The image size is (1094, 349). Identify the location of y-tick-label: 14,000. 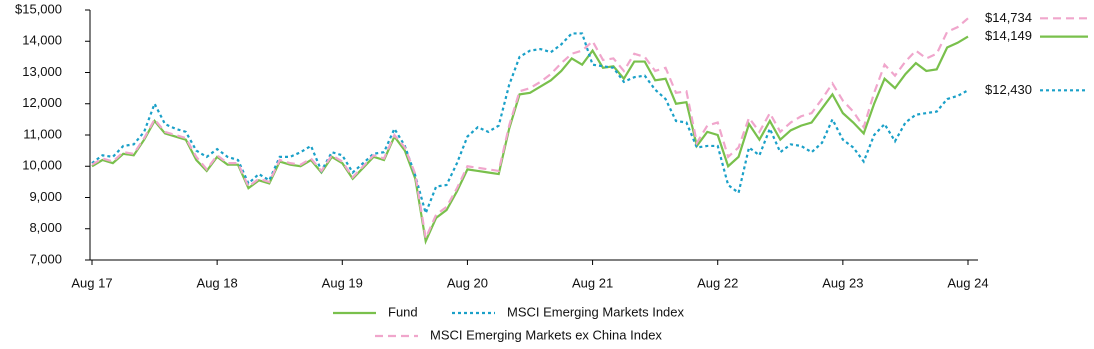
(42, 40).